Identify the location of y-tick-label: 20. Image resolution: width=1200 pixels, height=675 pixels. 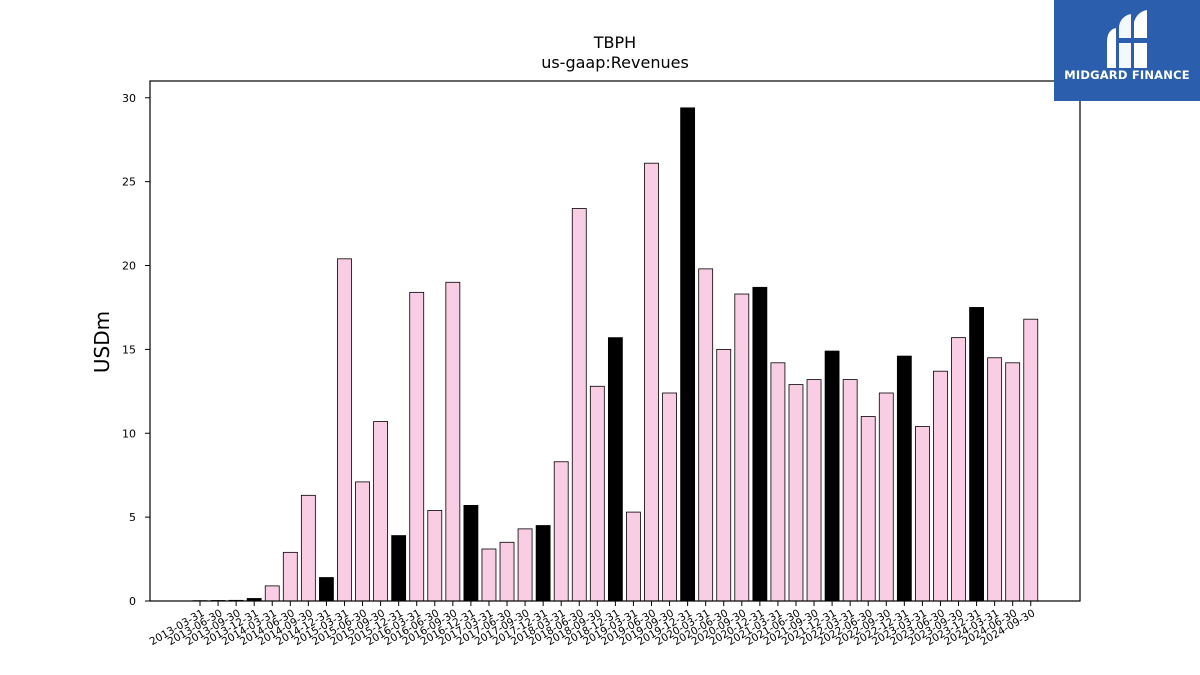
(129, 266).